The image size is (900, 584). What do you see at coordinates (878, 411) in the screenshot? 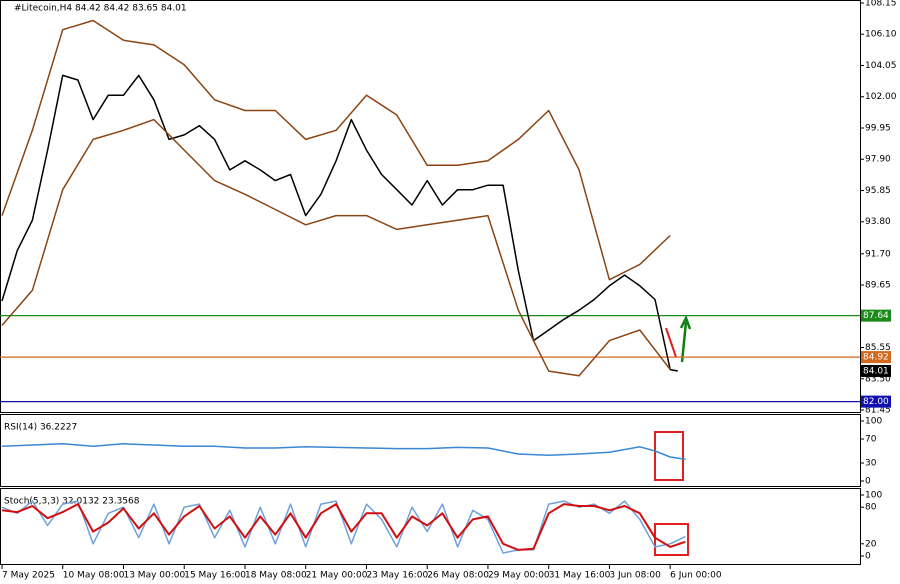
I see `y-tick-label: 81.45` at bounding box center [878, 411].